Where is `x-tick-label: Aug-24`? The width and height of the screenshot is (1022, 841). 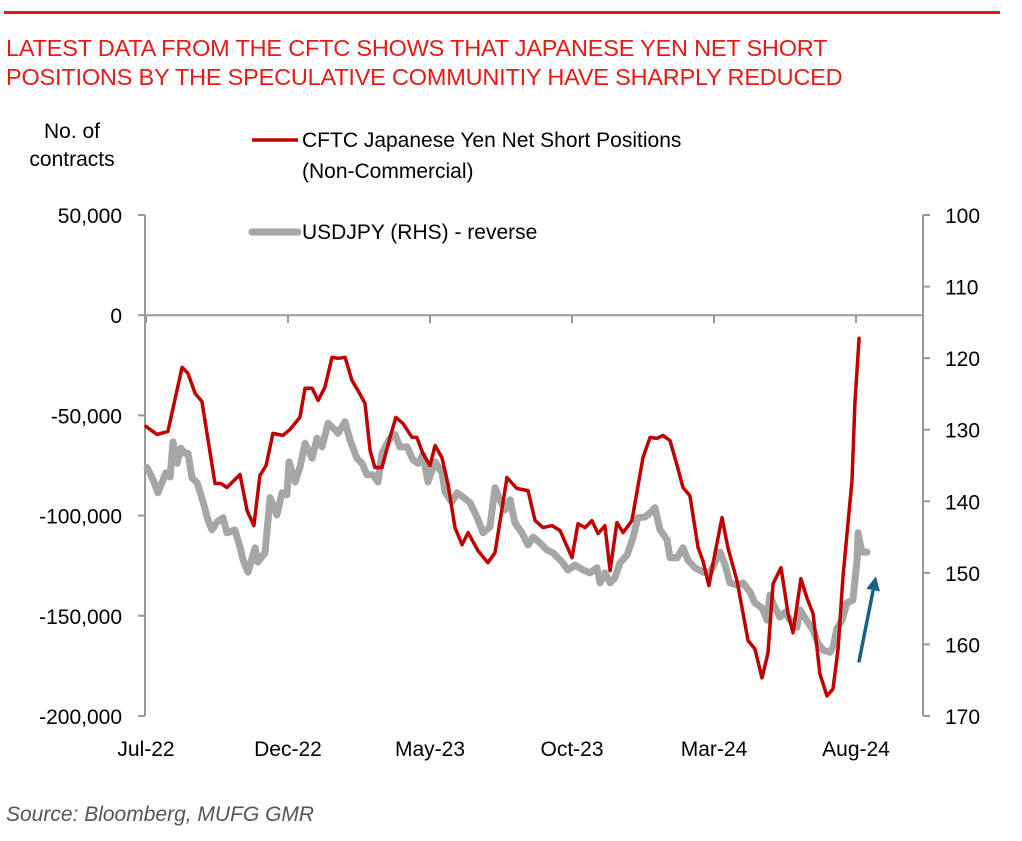
x-tick-label: Aug-24 is located at coordinates (856, 749).